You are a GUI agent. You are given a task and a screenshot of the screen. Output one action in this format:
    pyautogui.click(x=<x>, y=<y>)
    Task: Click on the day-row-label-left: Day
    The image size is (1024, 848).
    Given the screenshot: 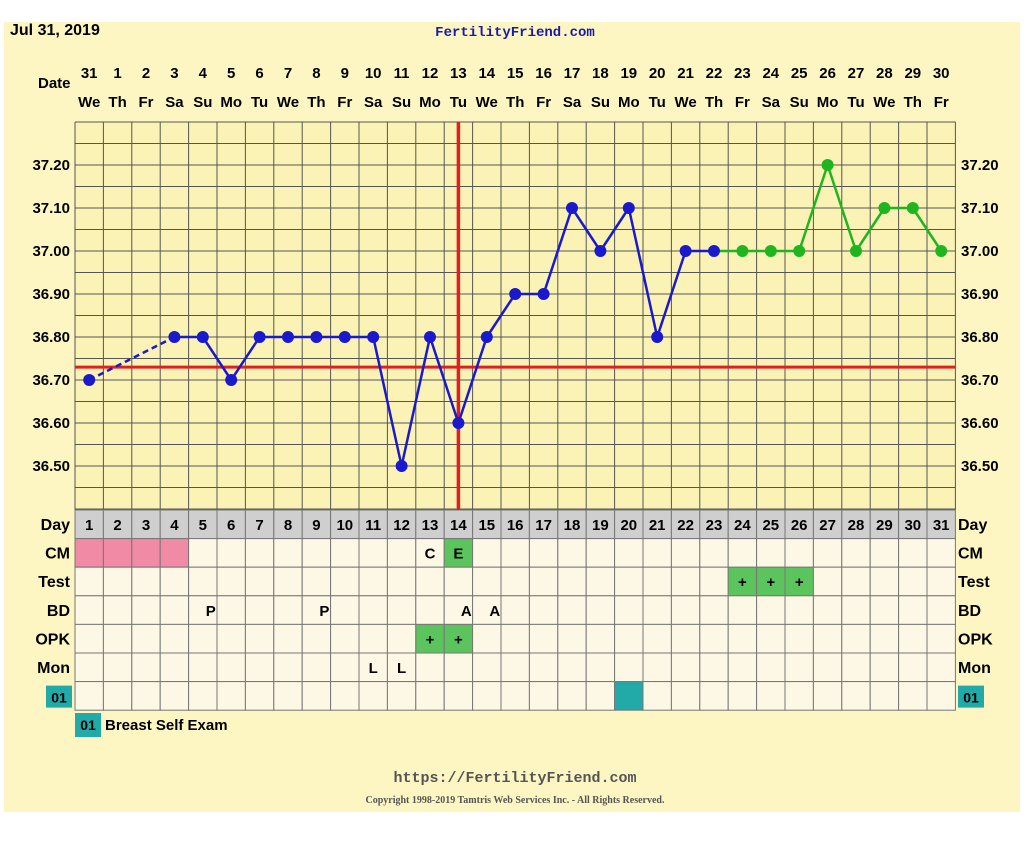 What is the action you would take?
    pyautogui.click(x=55, y=525)
    